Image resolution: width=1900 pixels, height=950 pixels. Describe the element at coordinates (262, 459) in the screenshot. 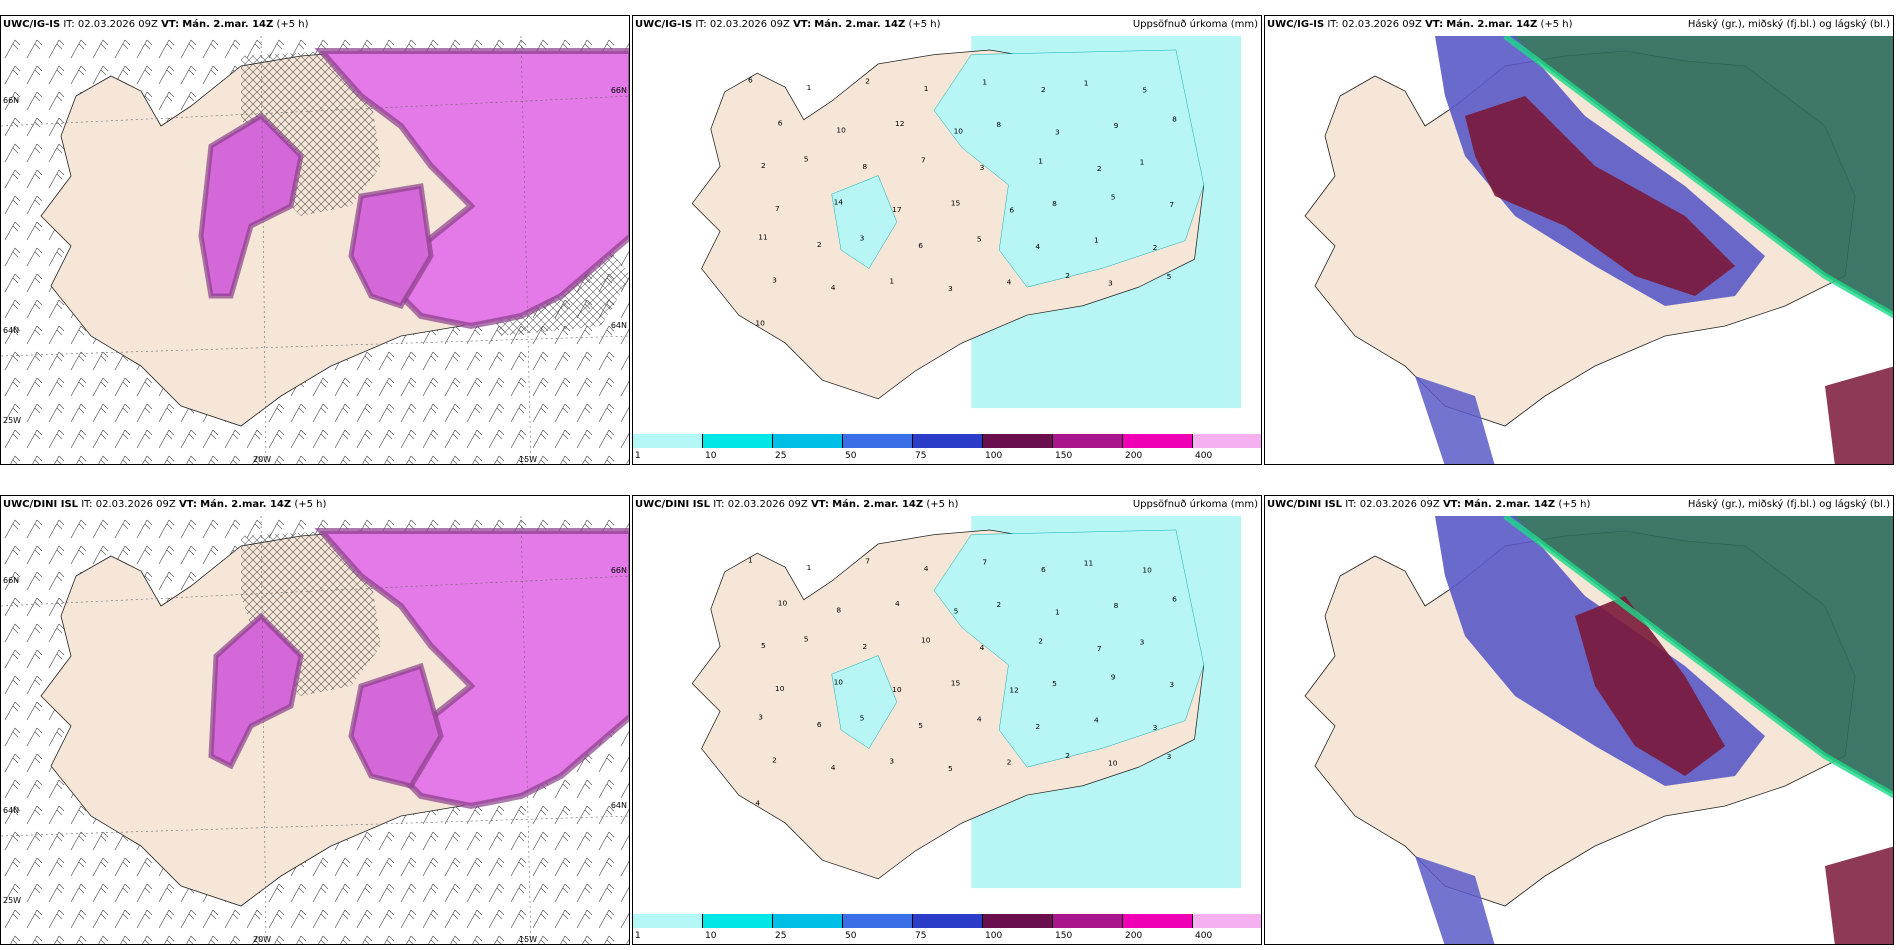

I see `lon-label-20: 20W` at that location.